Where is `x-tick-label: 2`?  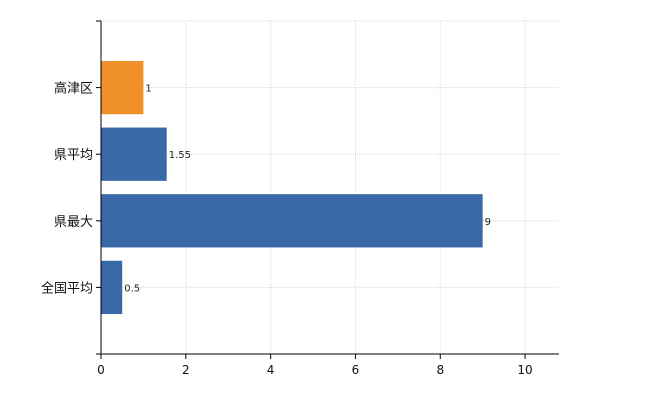
x-tick-label: 2 is located at coordinates (186, 370).